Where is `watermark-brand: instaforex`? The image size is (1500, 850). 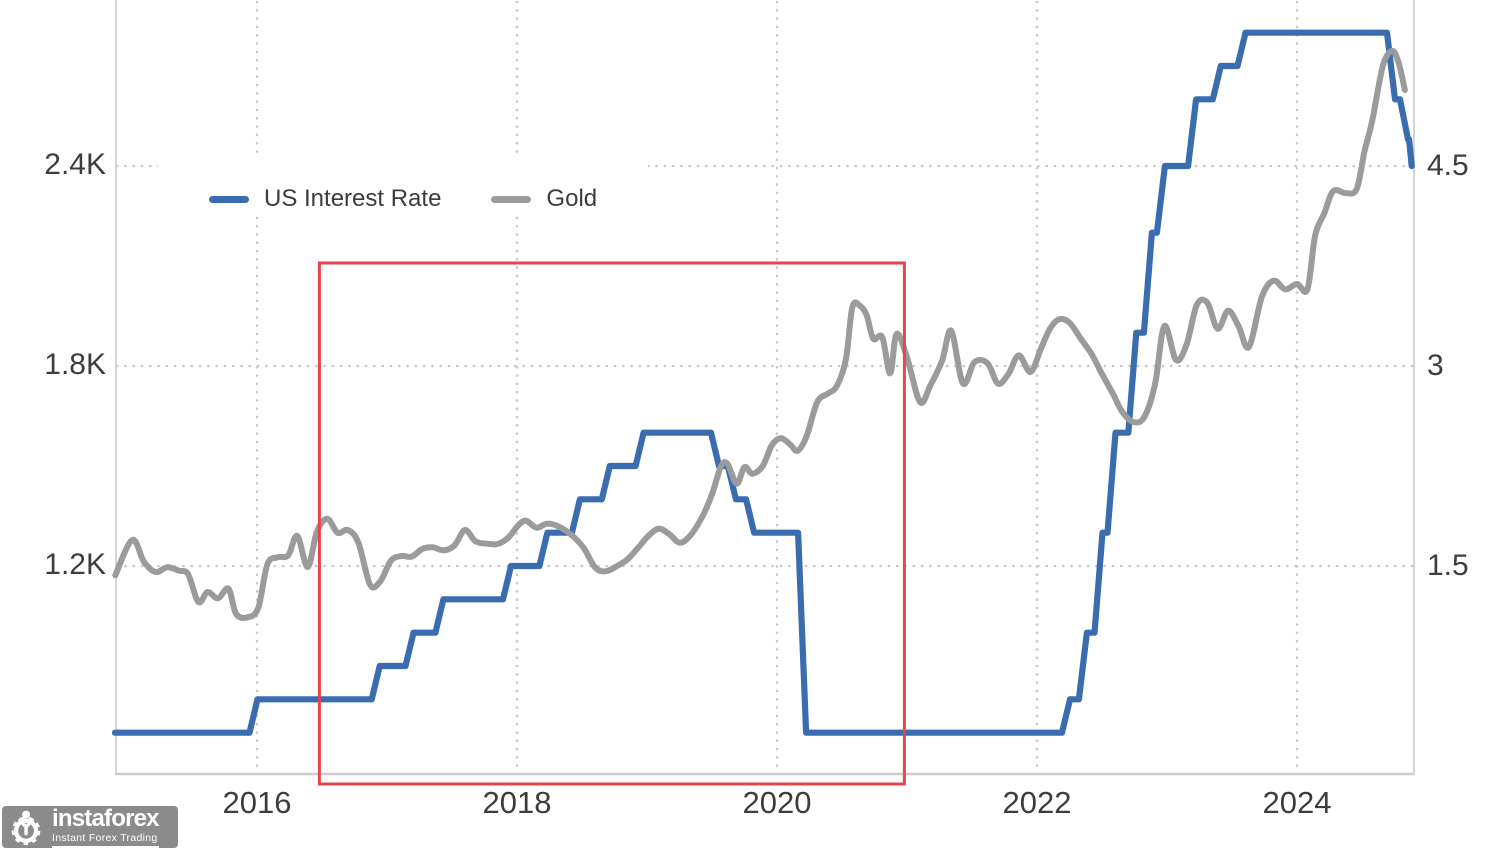
watermark-brand: instaforex is located at coordinates (106, 818).